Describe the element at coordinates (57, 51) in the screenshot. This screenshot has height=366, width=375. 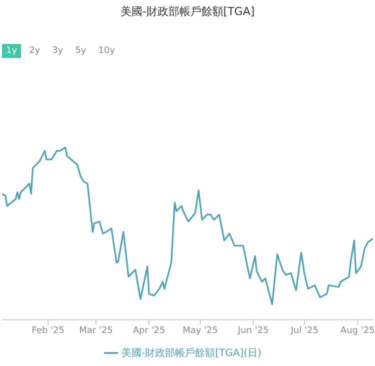
I see `text: 3y` at that location.